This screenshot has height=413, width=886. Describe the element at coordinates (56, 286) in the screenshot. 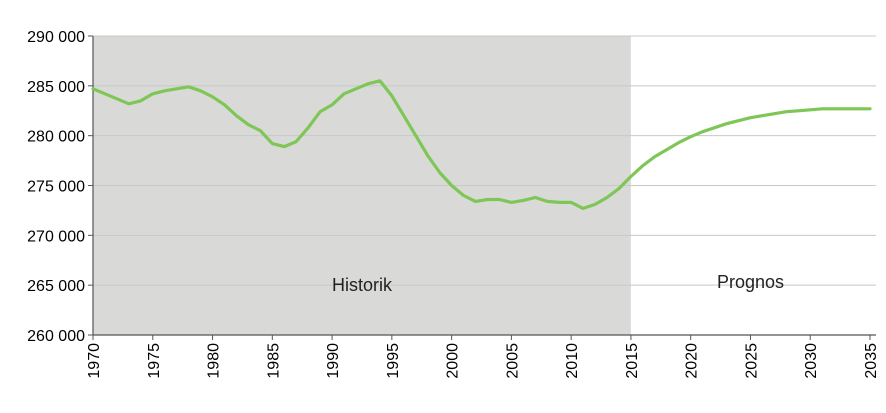

I see `y-tick-label: 265 000` at that location.